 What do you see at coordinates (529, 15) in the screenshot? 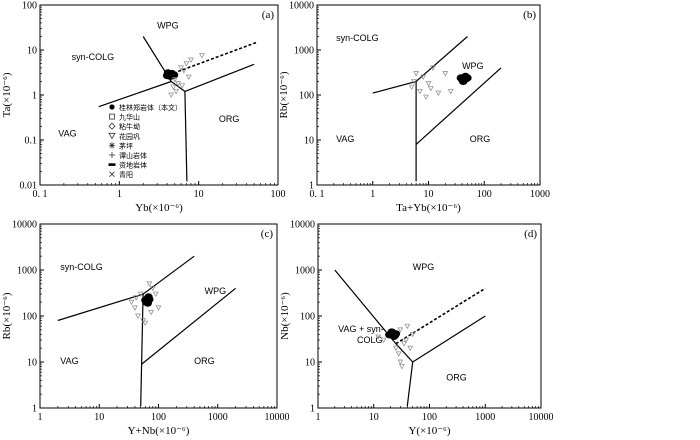
I see `panel-label: (b)` at bounding box center [529, 15].